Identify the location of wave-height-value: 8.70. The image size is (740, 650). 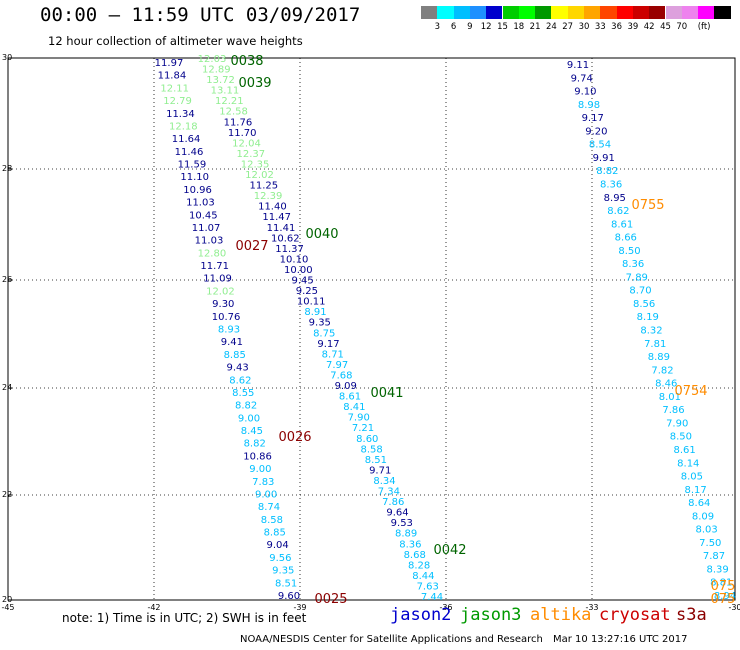
(640, 291).